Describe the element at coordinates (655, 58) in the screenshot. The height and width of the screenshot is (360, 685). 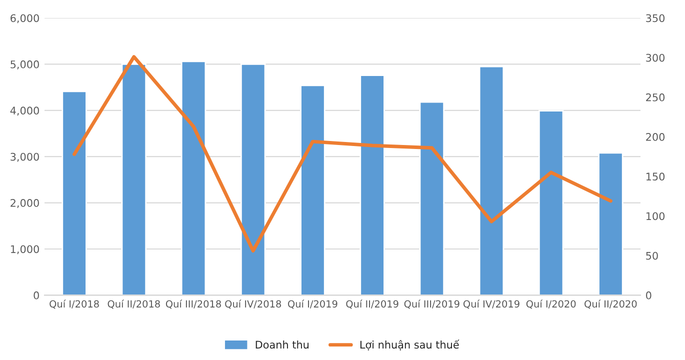
I see `y2-tick-label: 300` at that location.